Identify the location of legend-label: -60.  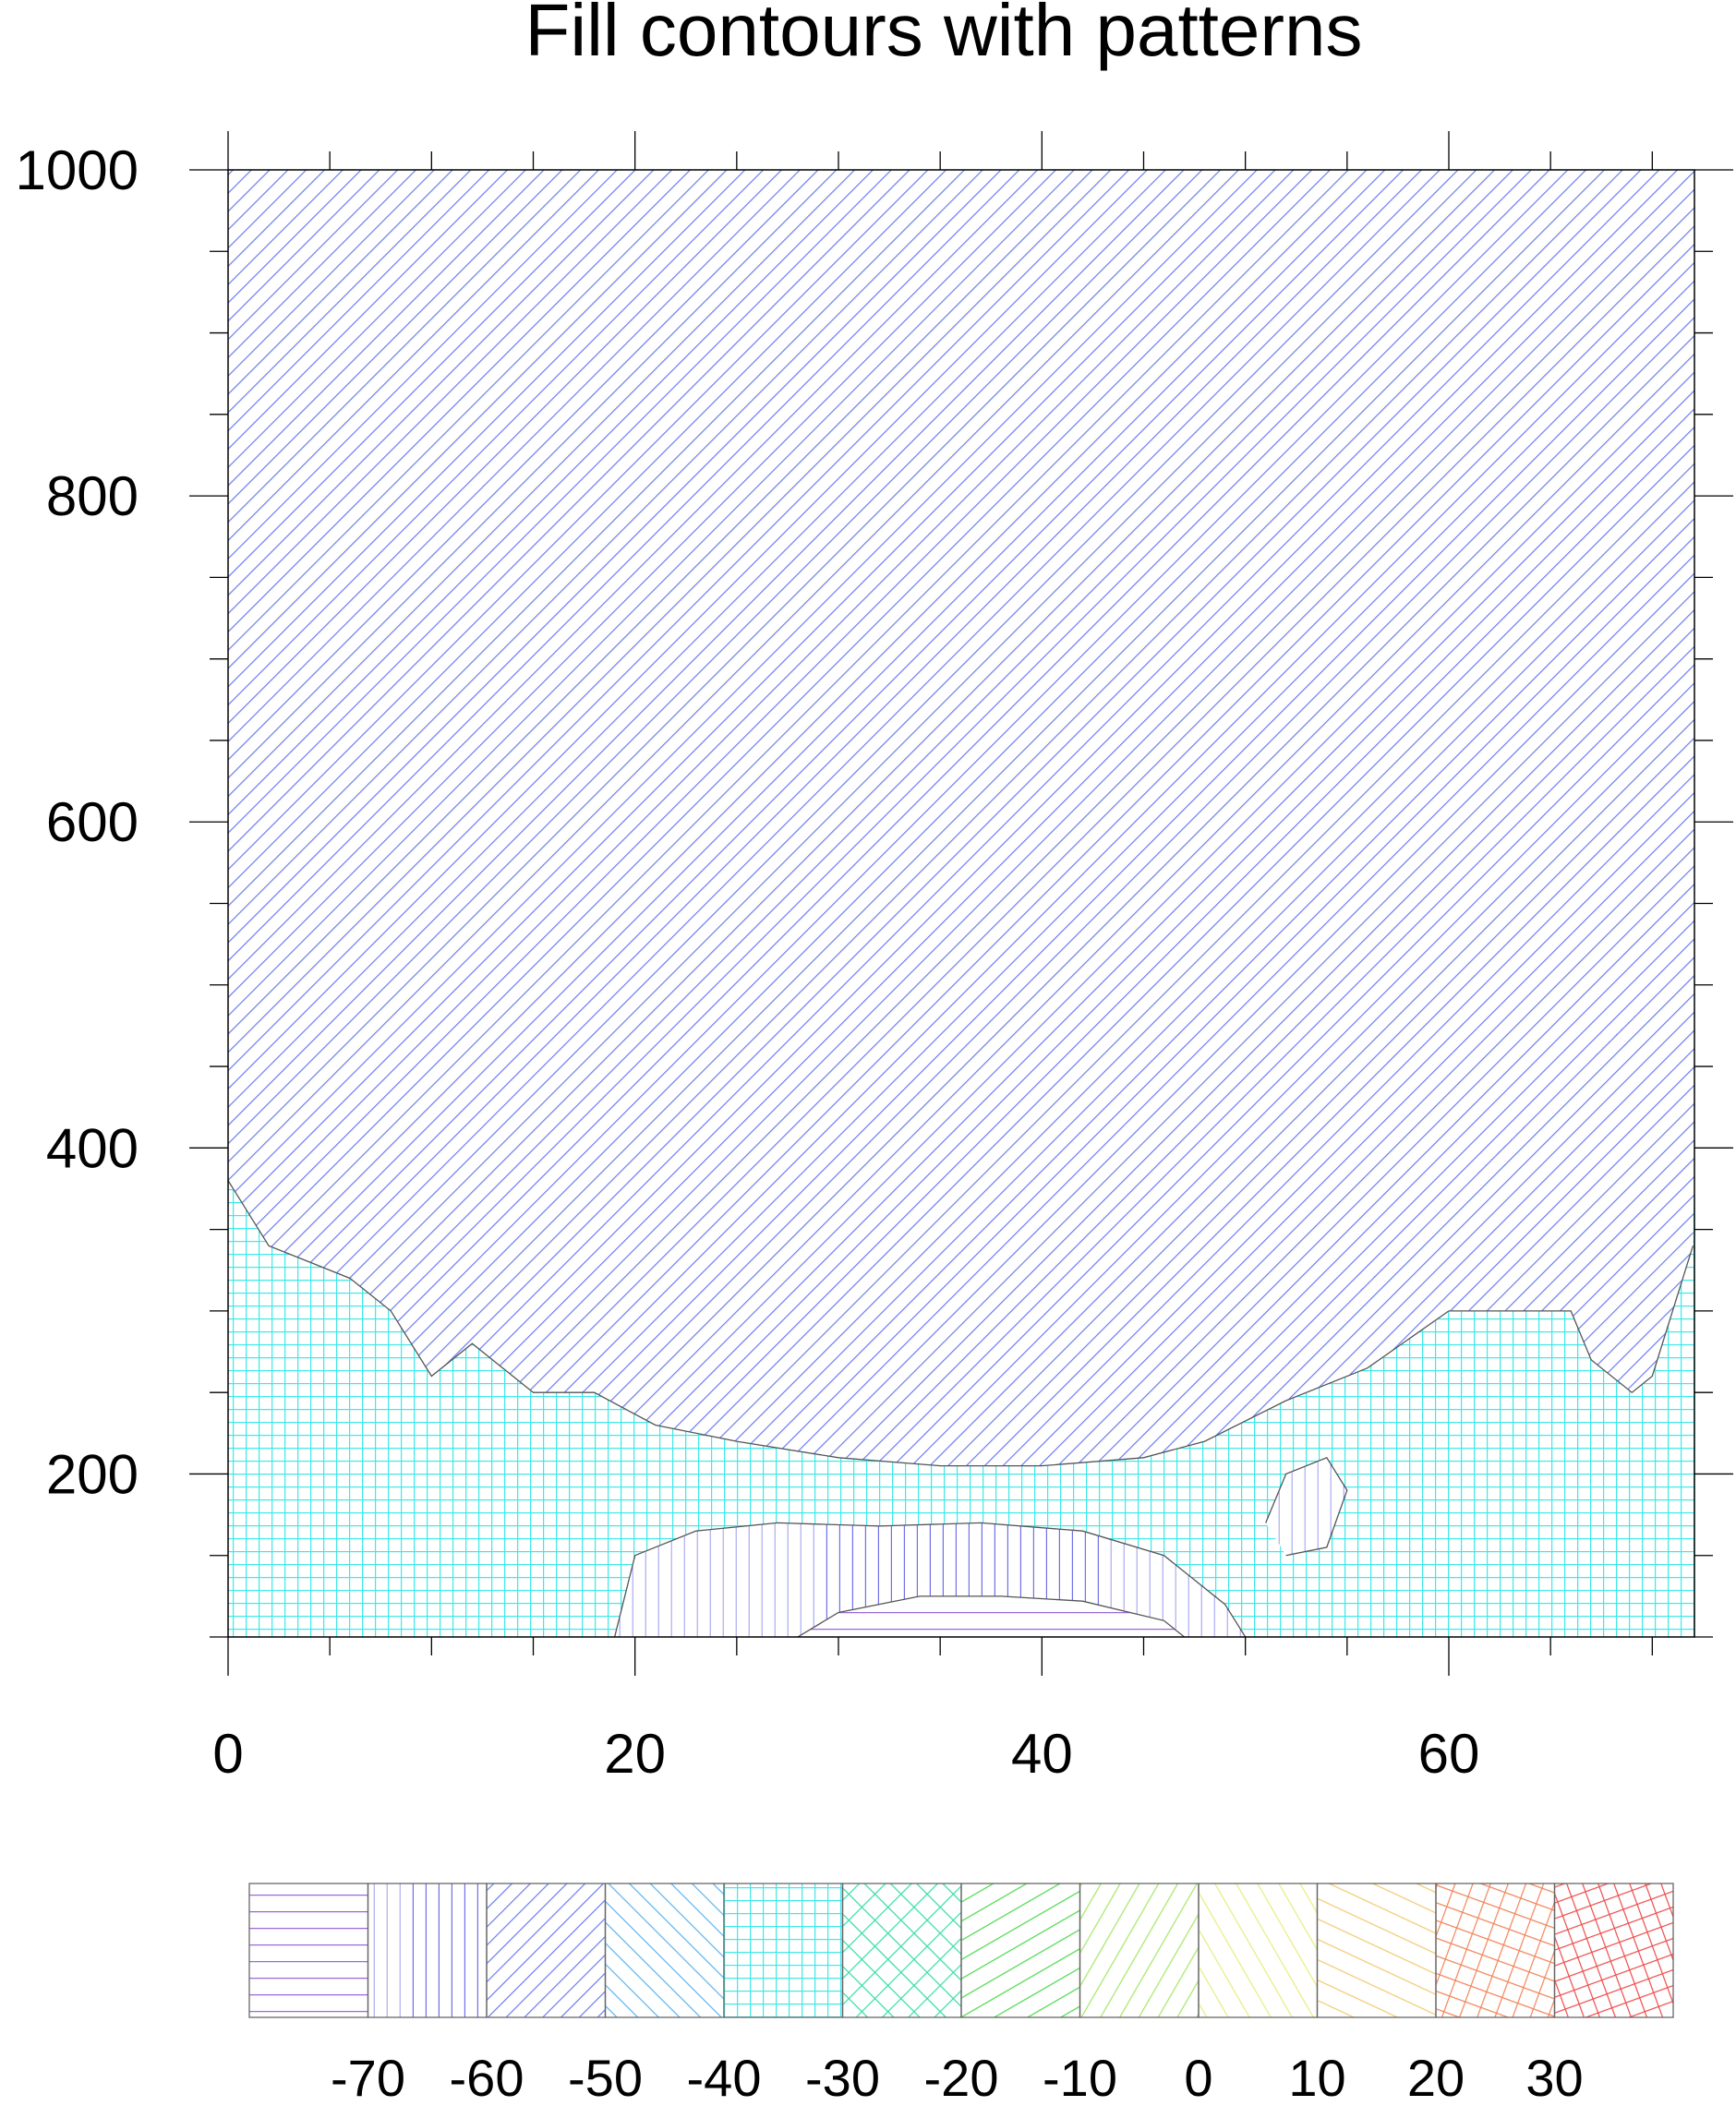
(487, 2077).